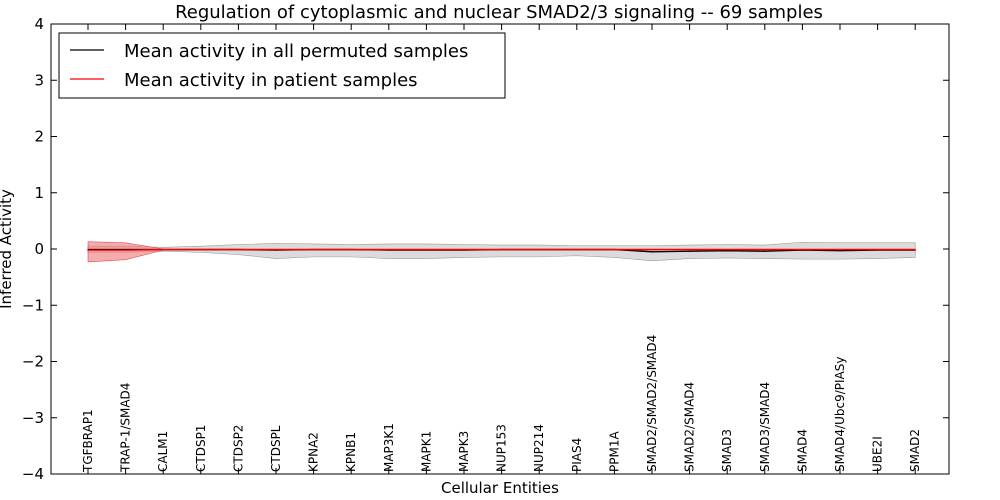  I want to click on category-label: CALM1, so click(163, 451).